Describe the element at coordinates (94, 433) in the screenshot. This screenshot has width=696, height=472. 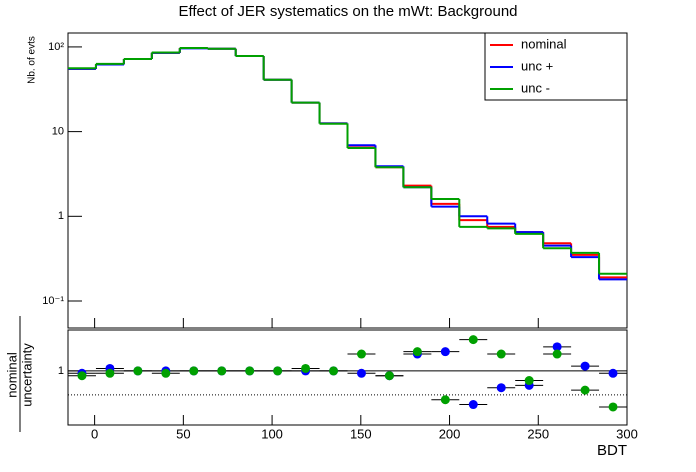
I see `x-tick-label: 0` at that location.